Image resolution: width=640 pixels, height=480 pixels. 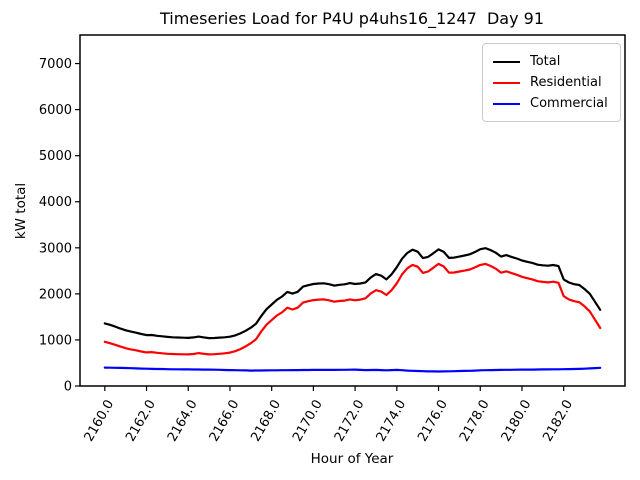 What do you see at coordinates (55, 202) in the screenshot?
I see `y-tick-label: 4000` at bounding box center [55, 202].